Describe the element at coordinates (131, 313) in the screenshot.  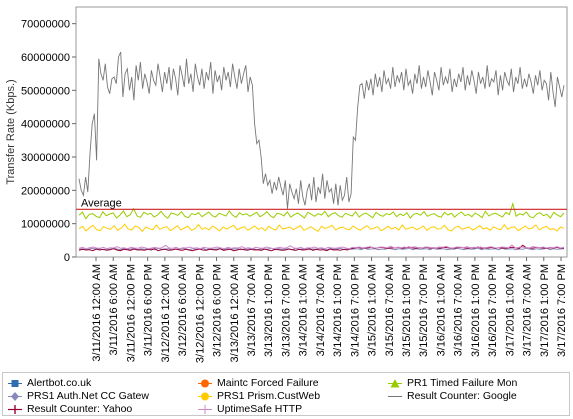
I see `x-tick-label: 3/11/2016 12:00 PM` at that location.